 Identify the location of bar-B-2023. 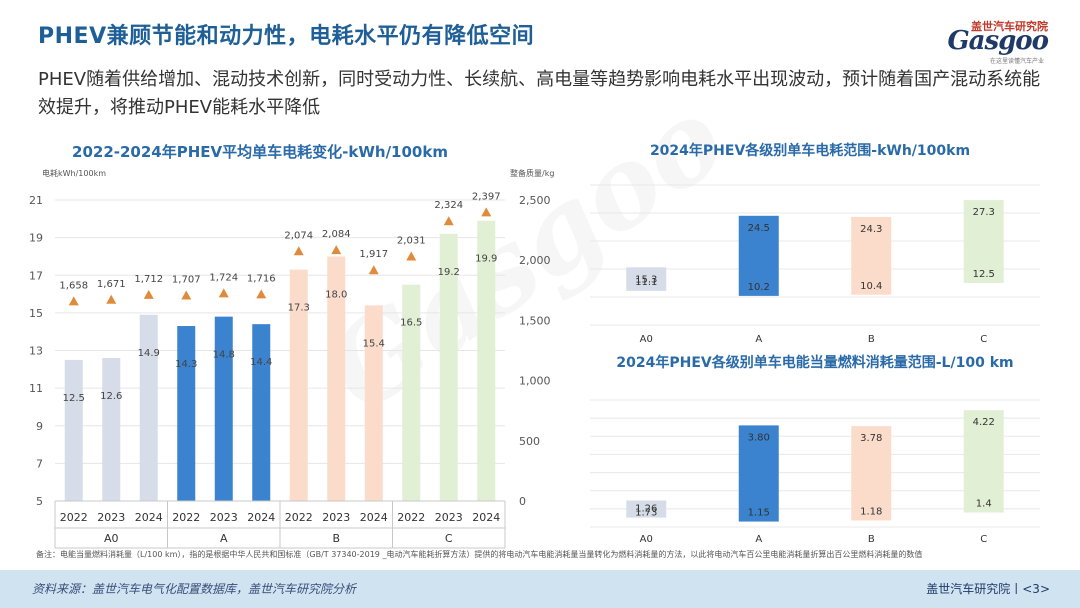
(336, 378).